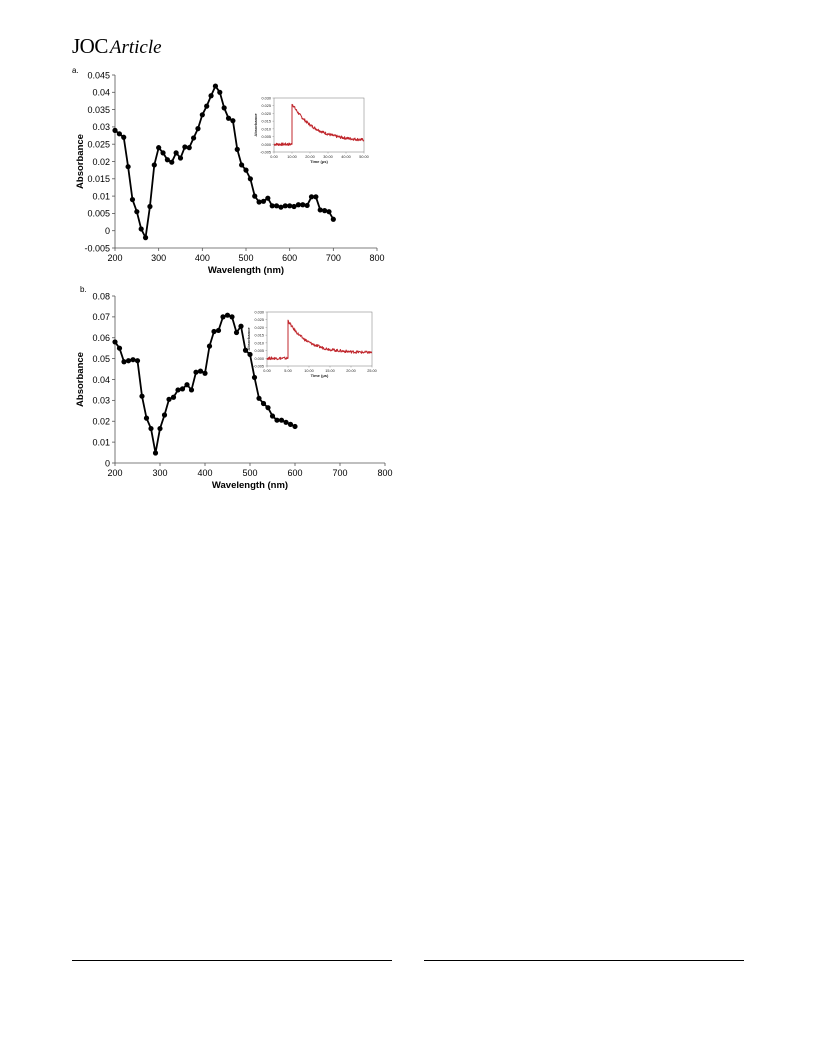 This screenshot has height=1056, width=816. I want to click on inset-y-tick-label: 0.020, so click(266, 114).